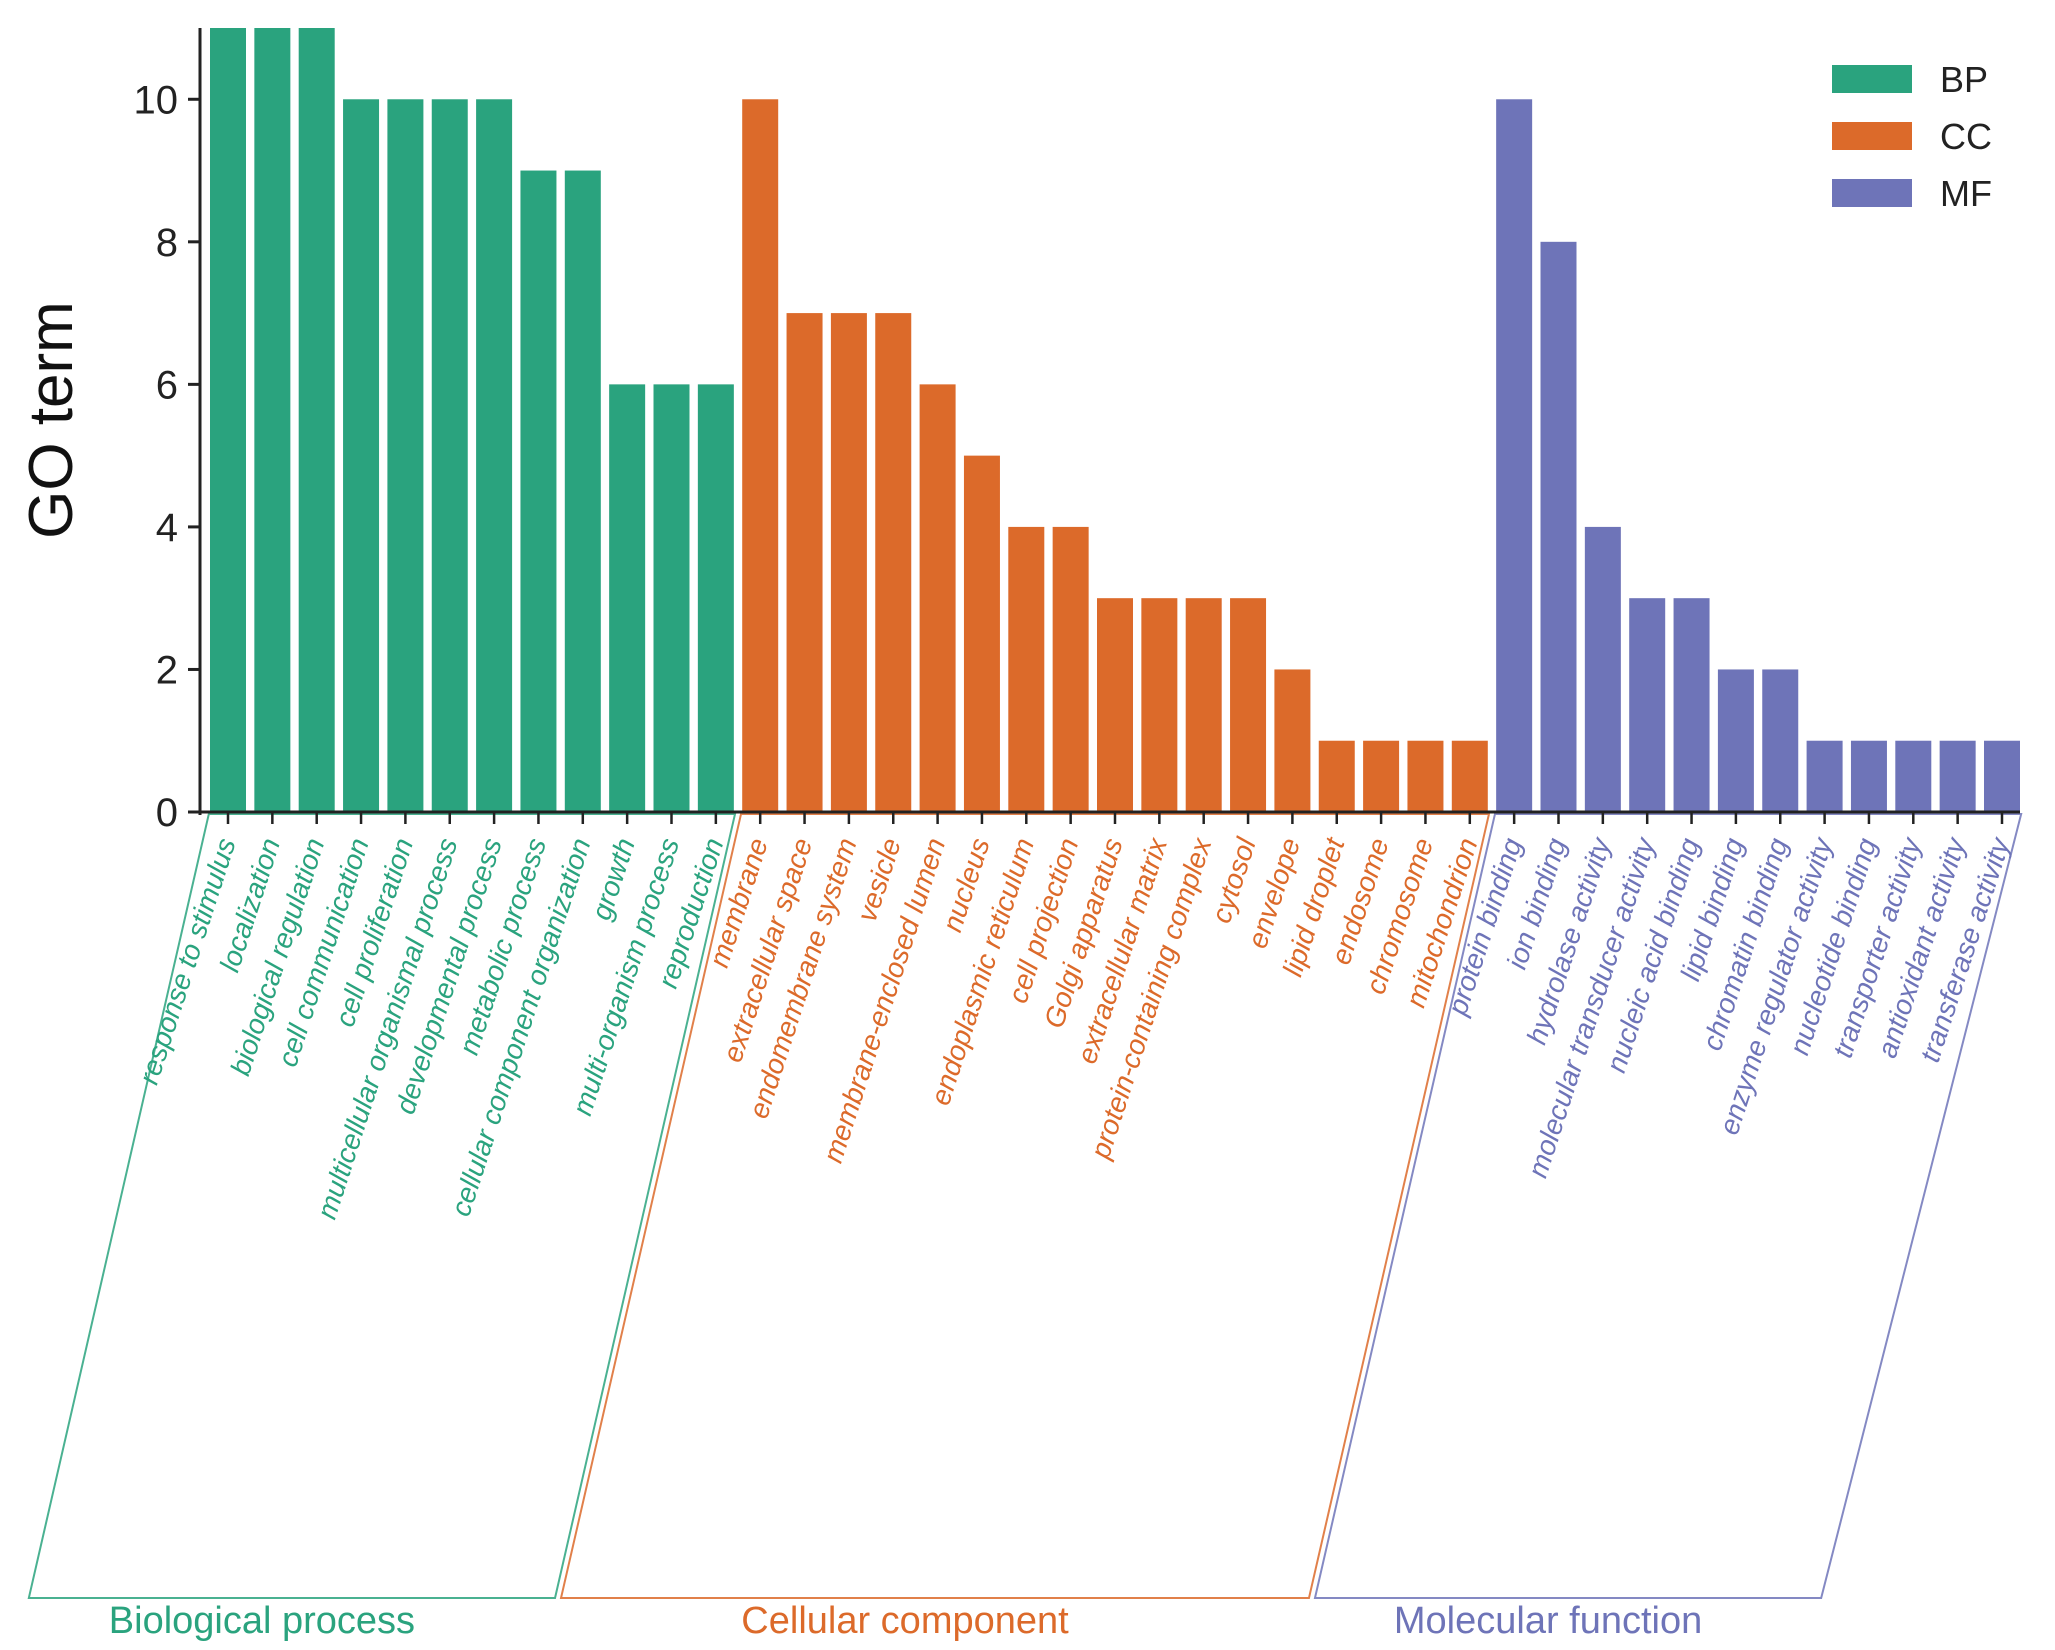  What do you see at coordinates (1548, 1621) in the screenshot?
I see `group-label-mf: Molecular function` at bounding box center [1548, 1621].